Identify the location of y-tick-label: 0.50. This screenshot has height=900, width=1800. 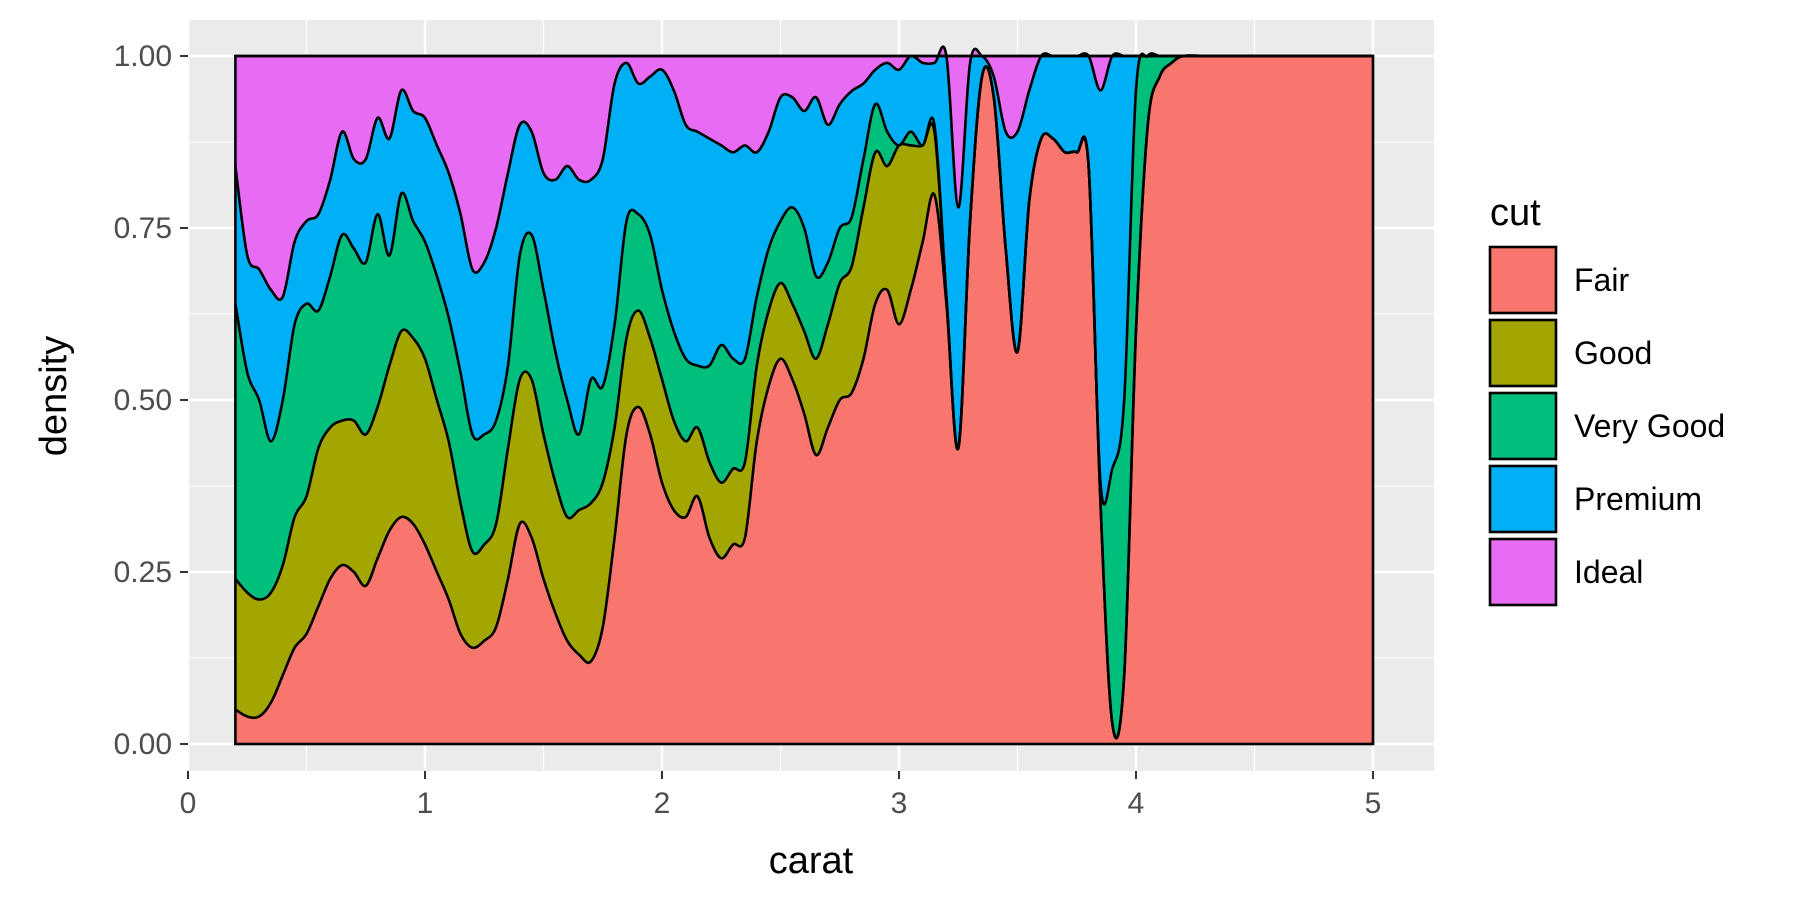
(143, 400).